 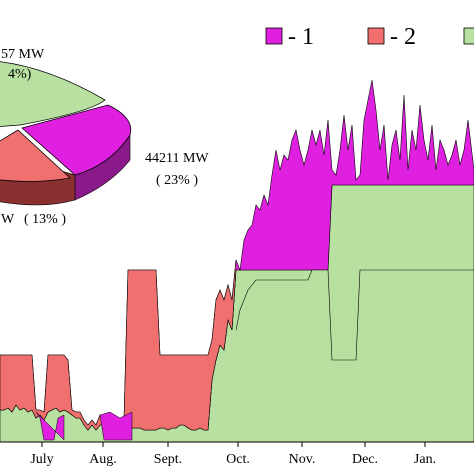 What do you see at coordinates (41, 459) in the screenshot?
I see `x-tick-label: July` at bounding box center [41, 459].